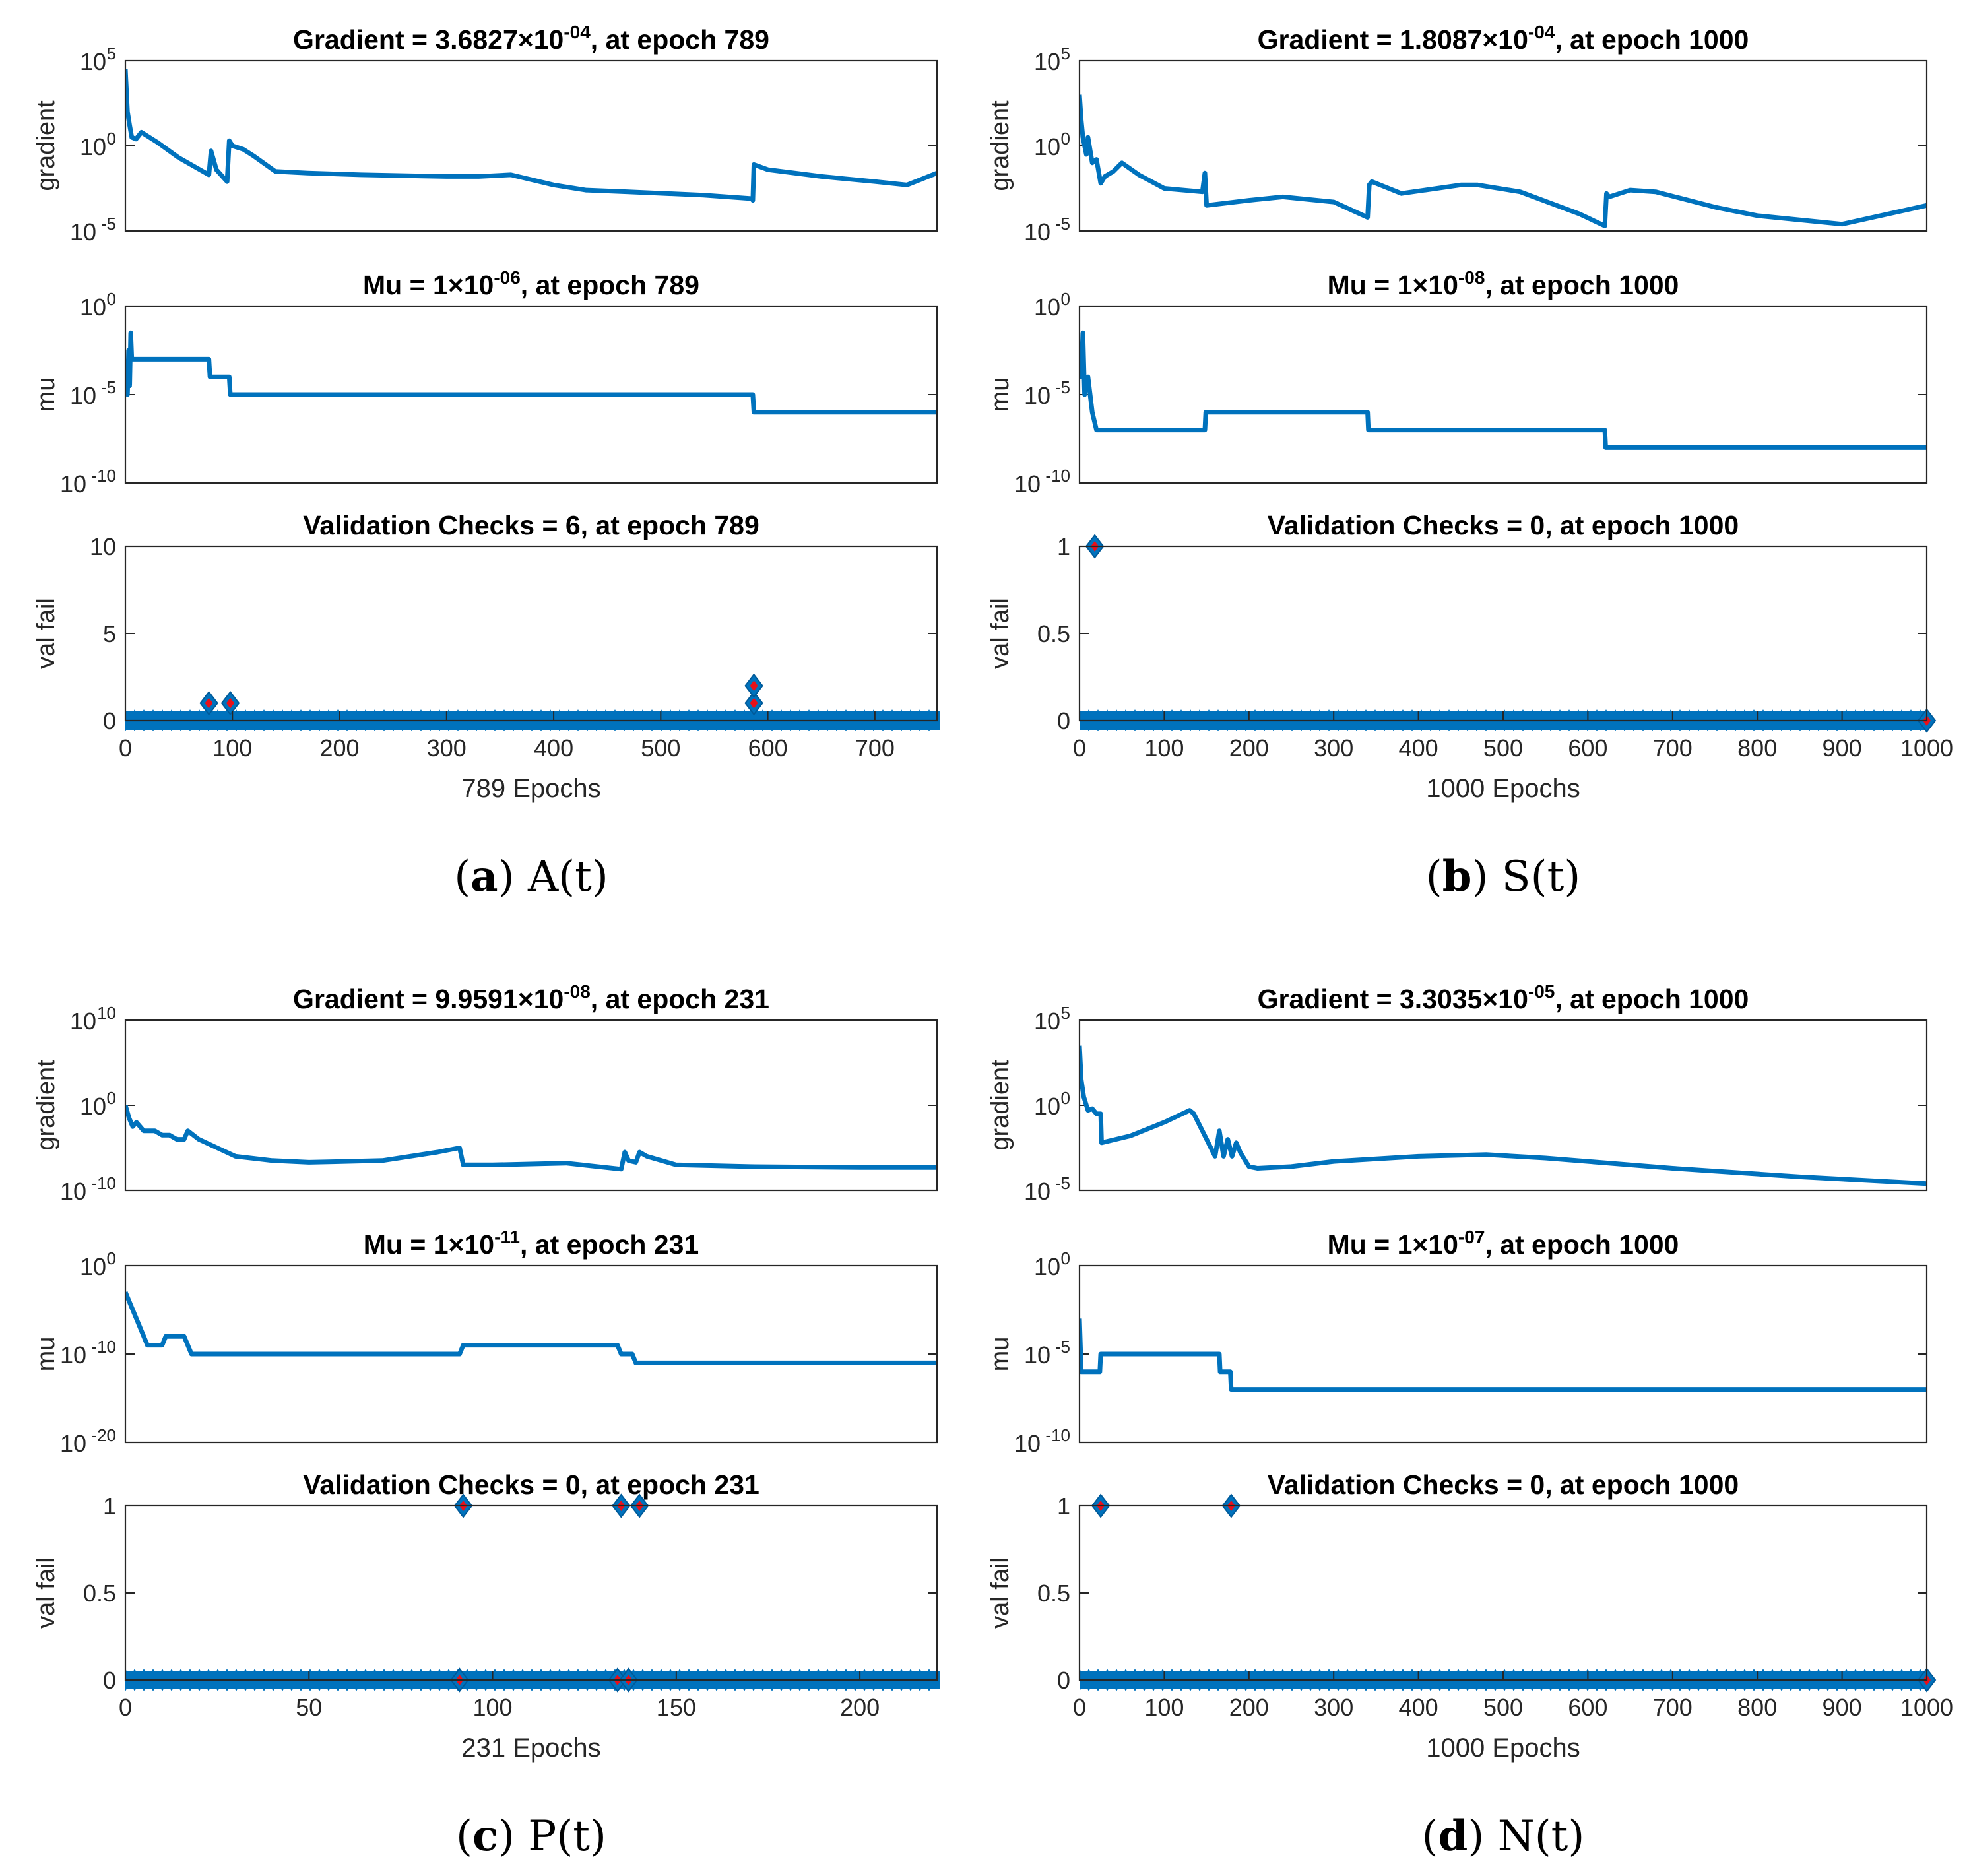  What do you see at coordinates (230, 703) in the screenshot?
I see `val-fail-point-center` at bounding box center [230, 703].